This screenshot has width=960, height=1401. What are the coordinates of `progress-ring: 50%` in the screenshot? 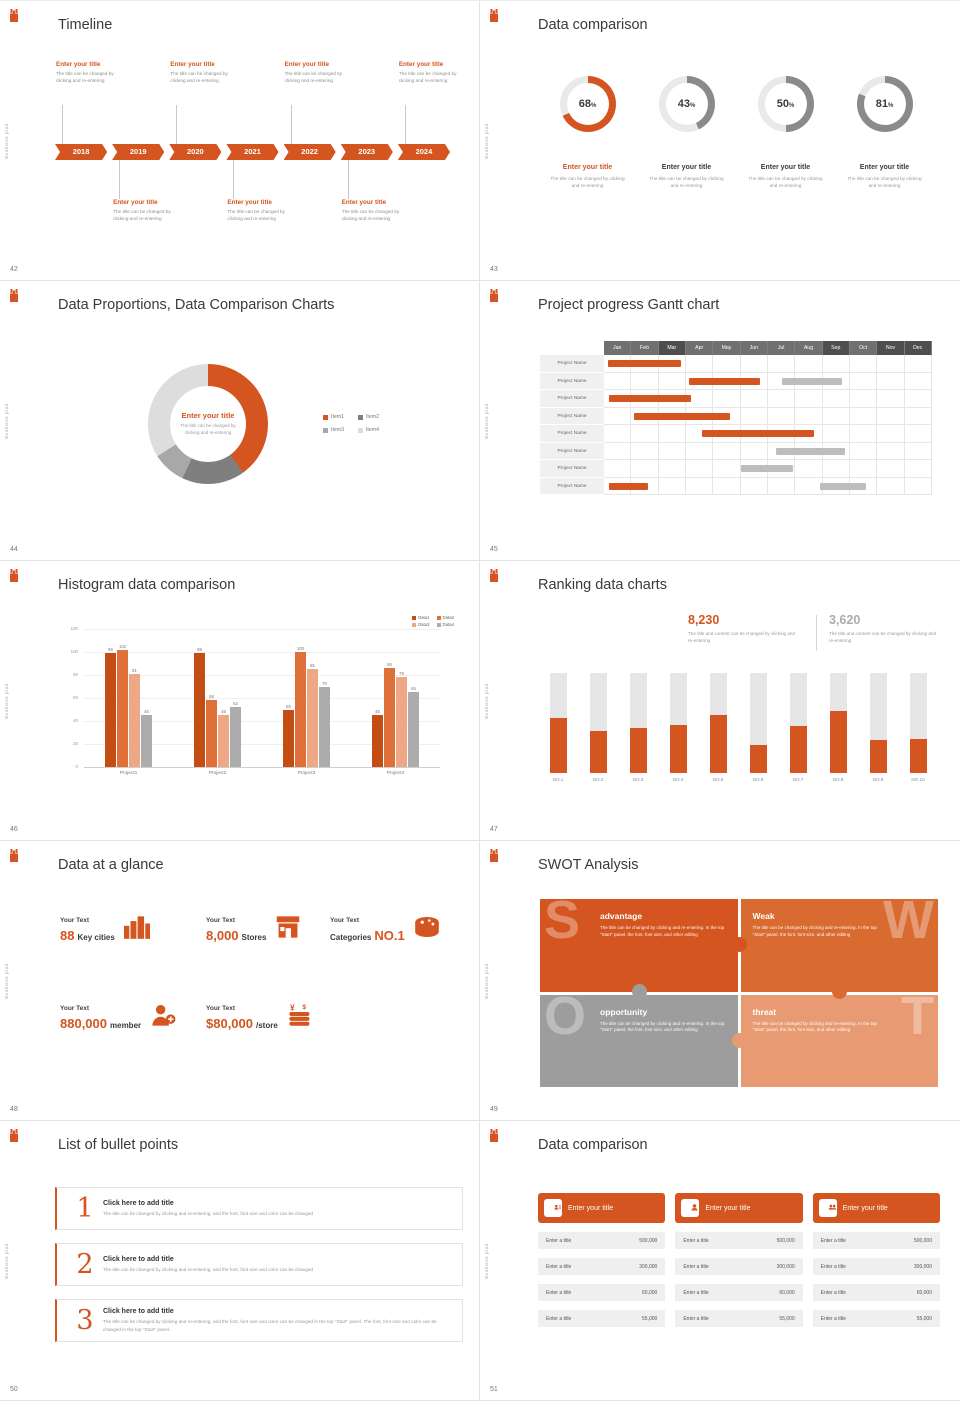 It's located at (785, 104).